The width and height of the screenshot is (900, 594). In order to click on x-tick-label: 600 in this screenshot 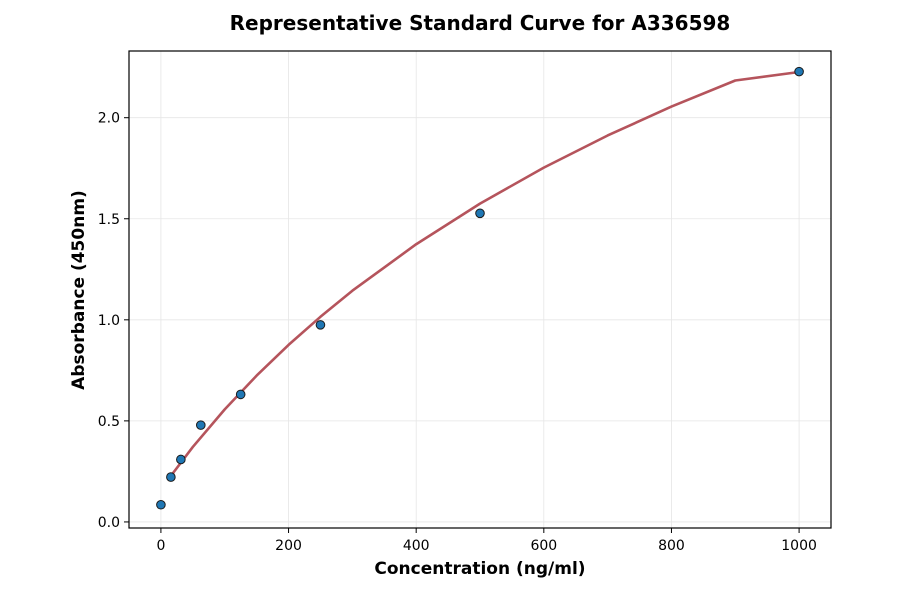, I will do `click(543, 546)`.